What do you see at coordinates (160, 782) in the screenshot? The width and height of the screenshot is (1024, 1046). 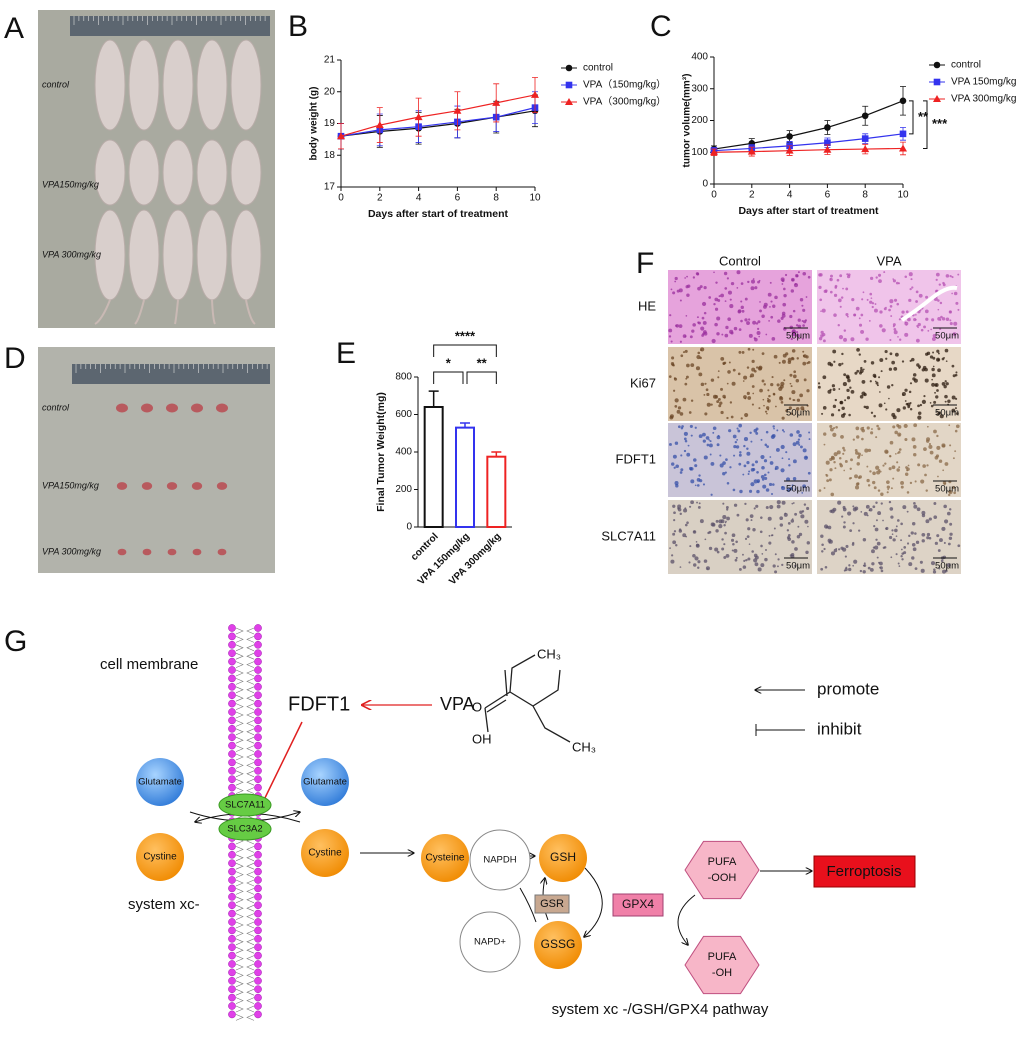 I see `glutamate` at bounding box center [160, 782].